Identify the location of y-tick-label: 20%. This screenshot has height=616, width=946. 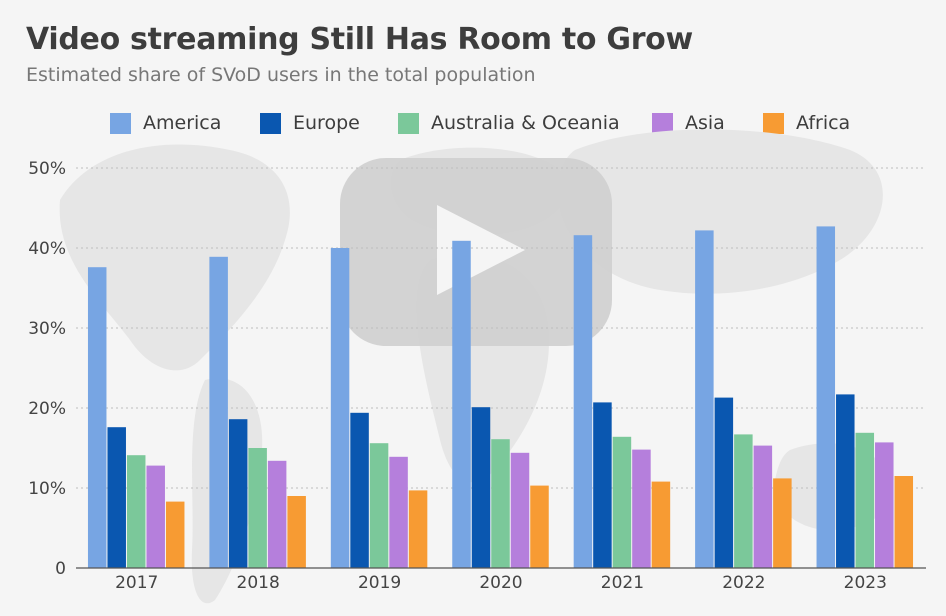
(47, 409).